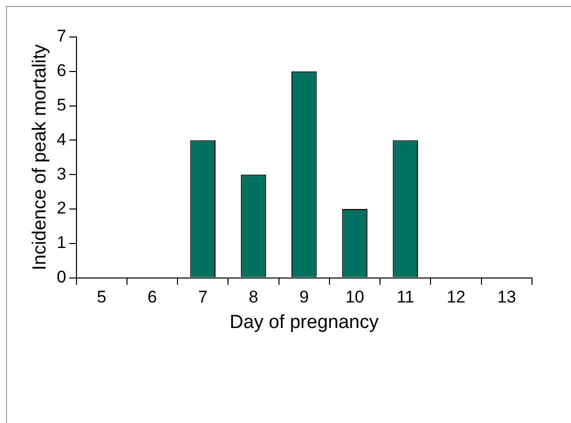  What do you see at coordinates (304, 297) in the screenshot?
I see `x-tick-label: 9` at bounding box center [304, 297].